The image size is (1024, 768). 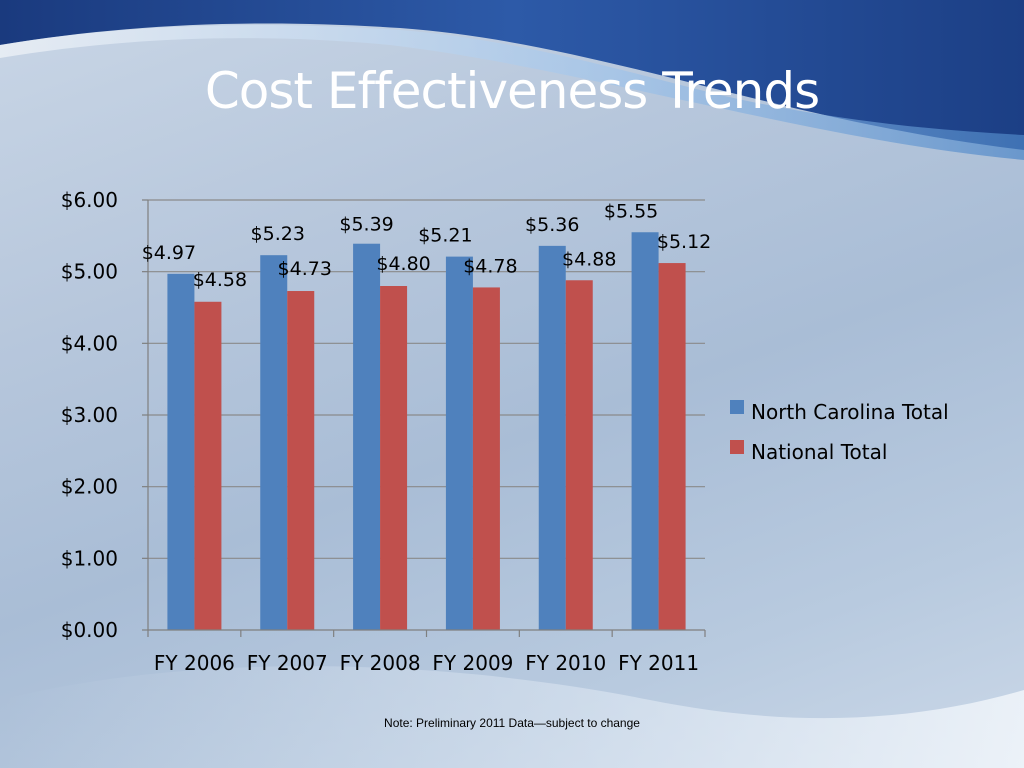 What do you see at coordinates (819, 452) in the screenshot?
I see `legend-label-national: National Total` at bounding box center [819, 452].